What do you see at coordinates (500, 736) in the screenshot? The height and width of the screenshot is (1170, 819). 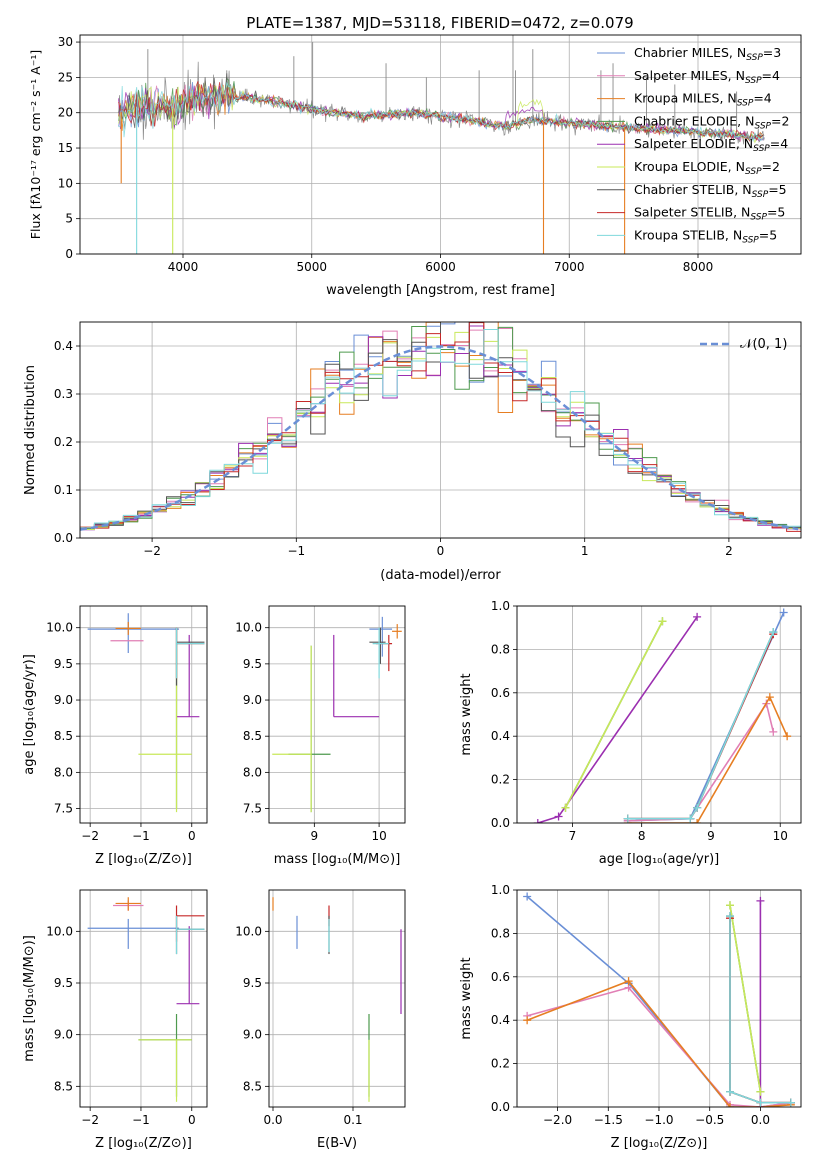 I see `y-tick-label: 0.4` at bounding box center [500, 736].